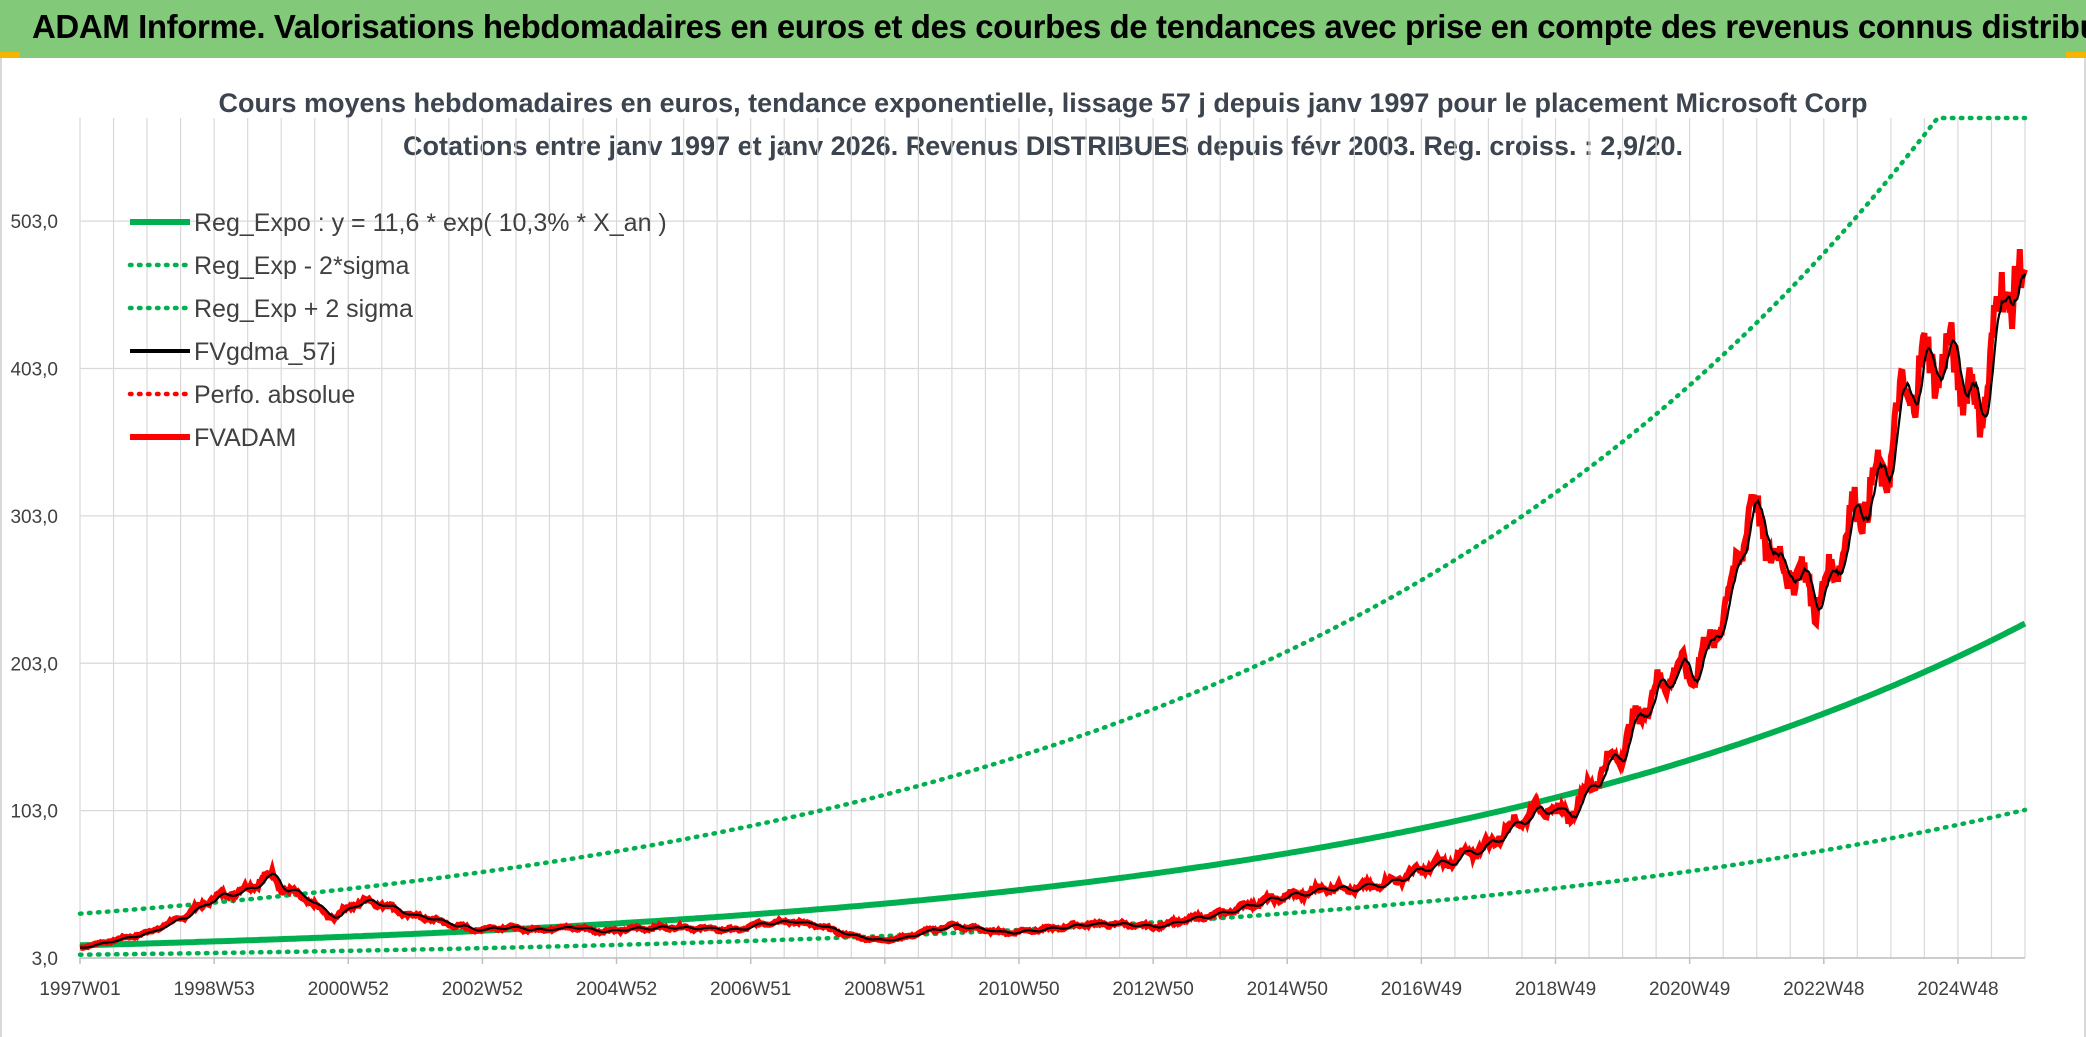 The image size is (2086, 1037). Describe the element at coordinates (34, 517) in the screenshot. I see `y-tick-label: 303,0` at that location.